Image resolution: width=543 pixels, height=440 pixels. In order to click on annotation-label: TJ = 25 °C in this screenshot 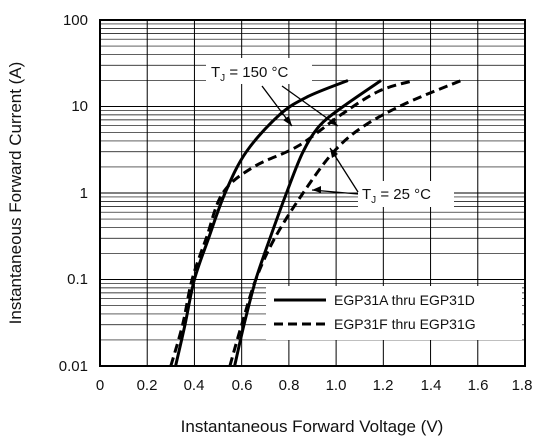, I will do `click(396, 196)`.